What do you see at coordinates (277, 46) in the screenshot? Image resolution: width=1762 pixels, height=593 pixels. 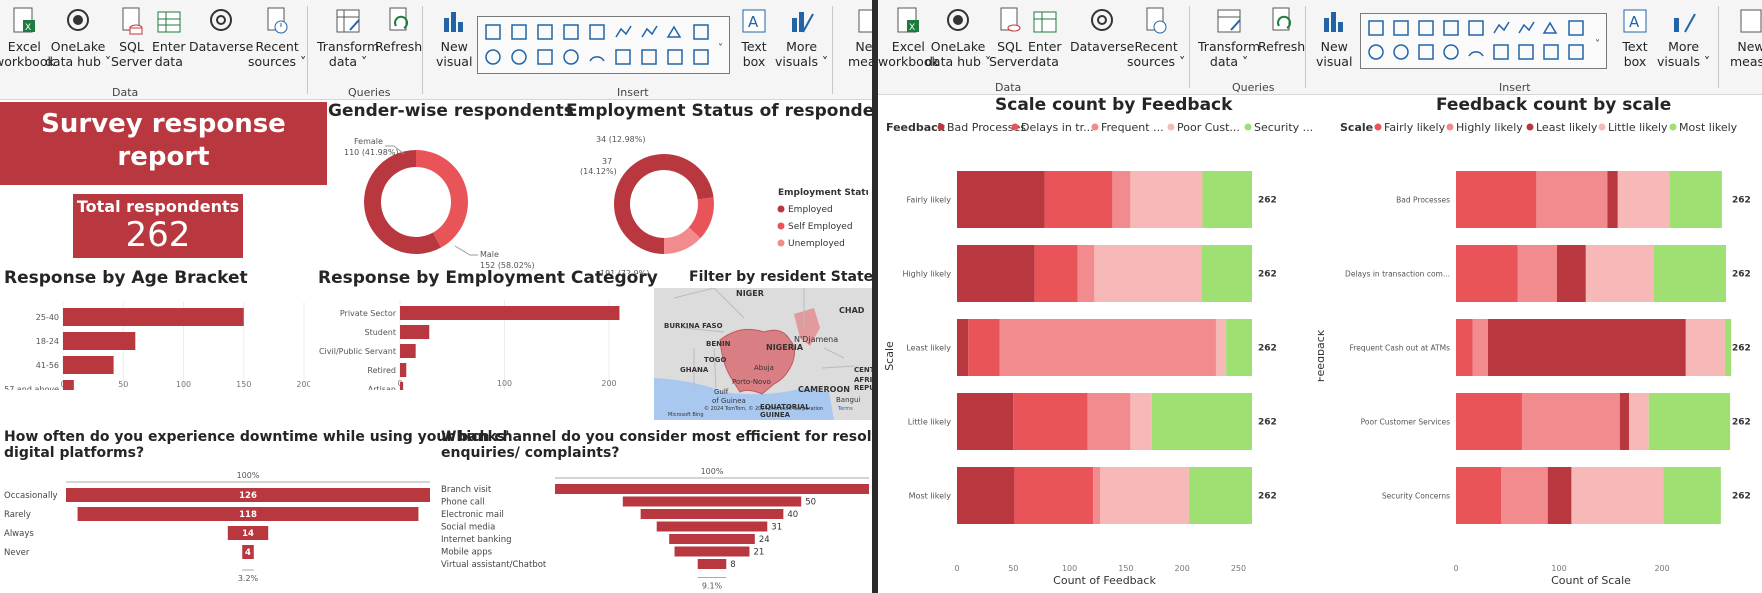 I see `recent-label: Recent` at bounding box center [277, 46].